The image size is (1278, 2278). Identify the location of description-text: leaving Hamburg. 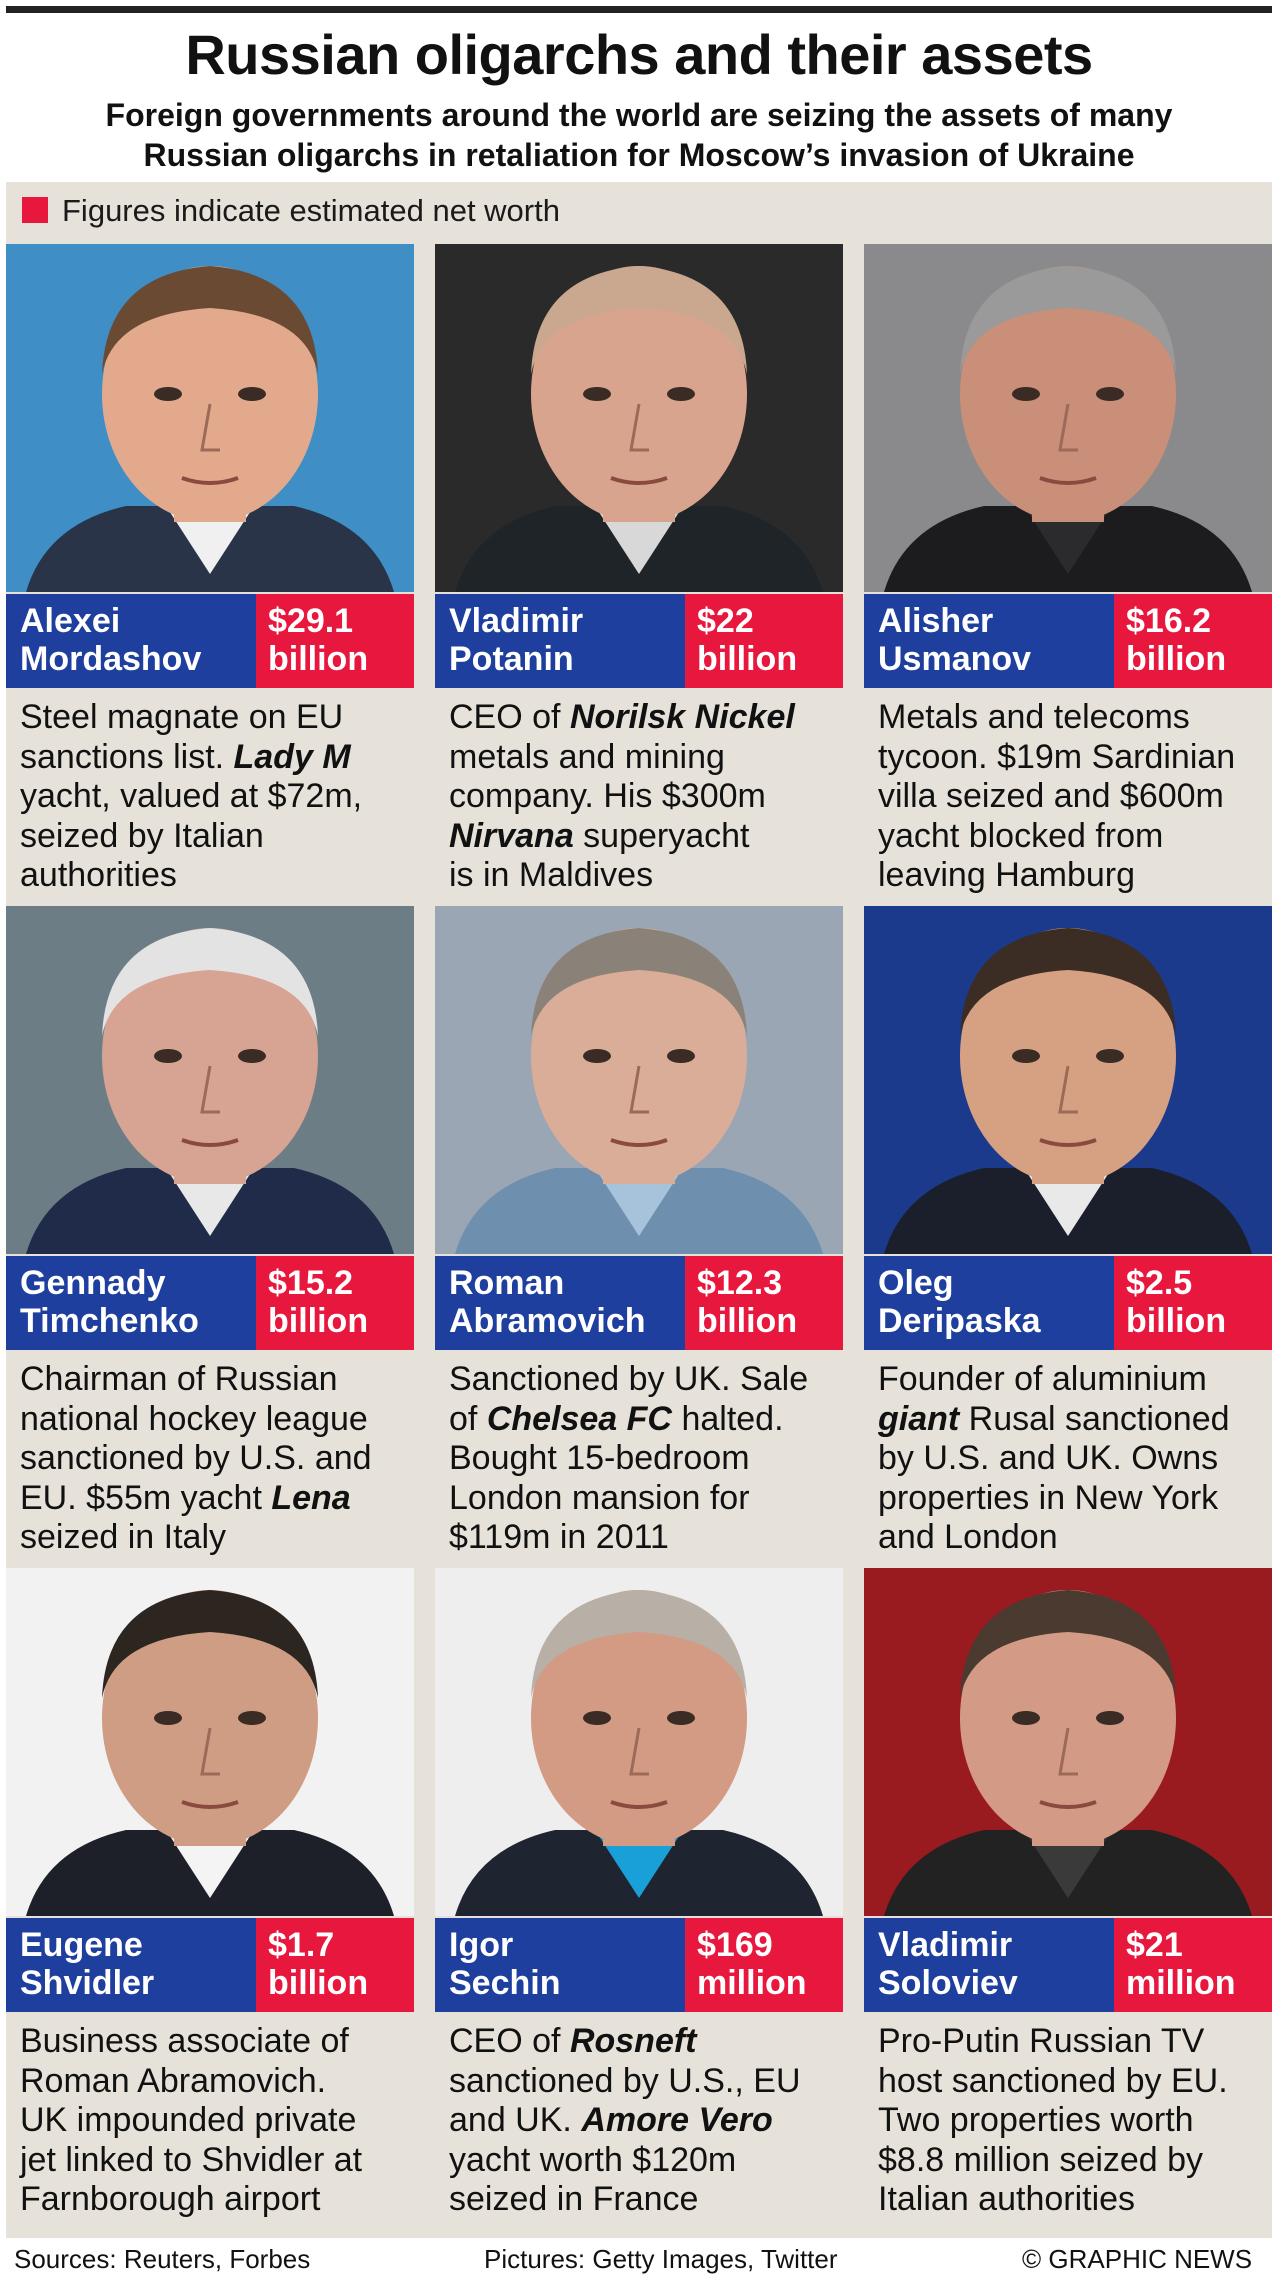
(1007, 875).